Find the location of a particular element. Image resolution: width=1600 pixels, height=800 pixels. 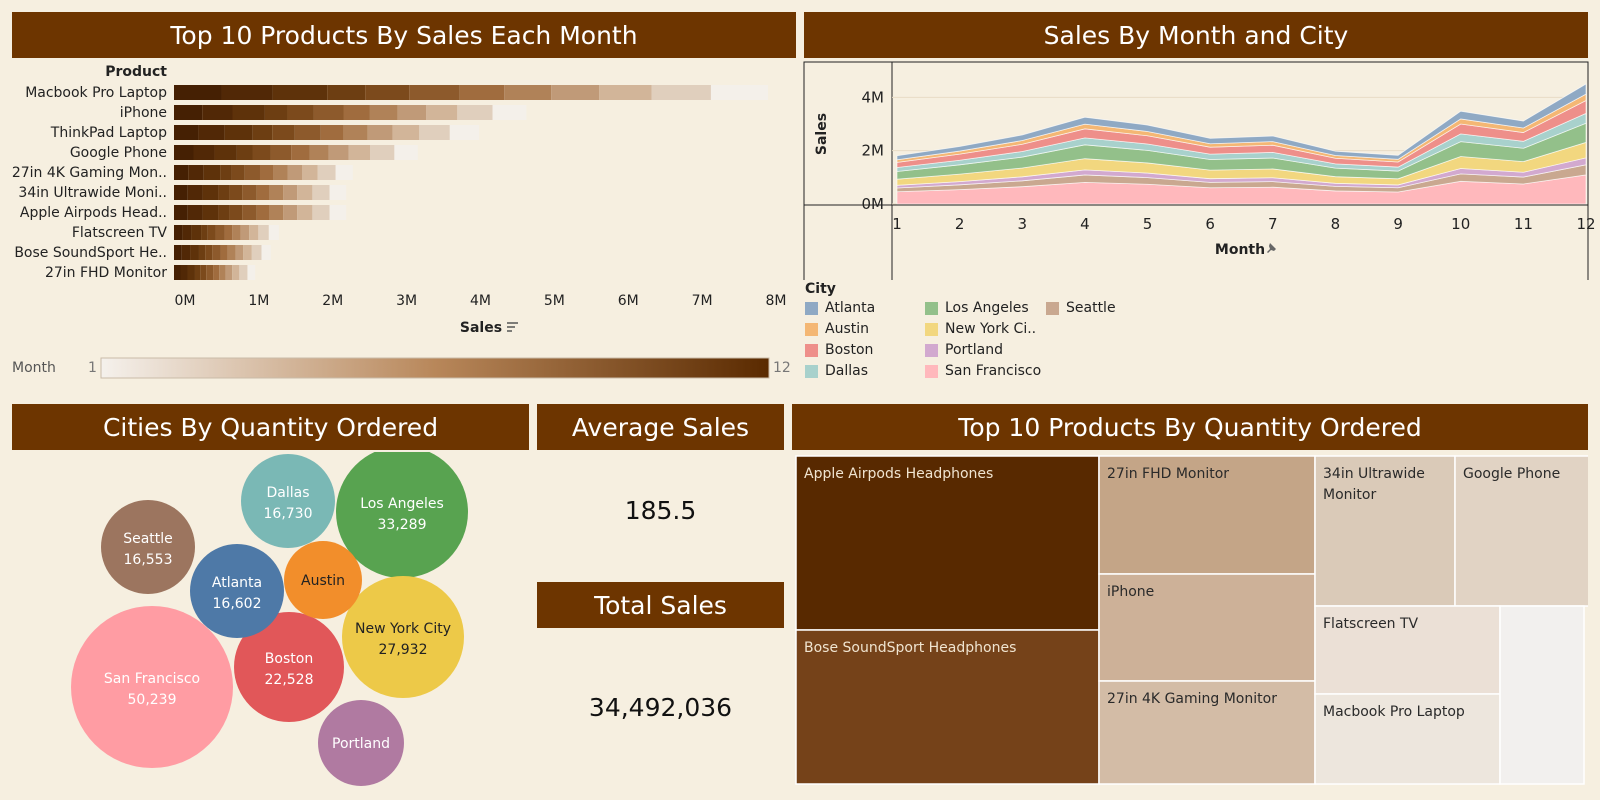

city-legend-title: City is located at coordinates (820, 289).